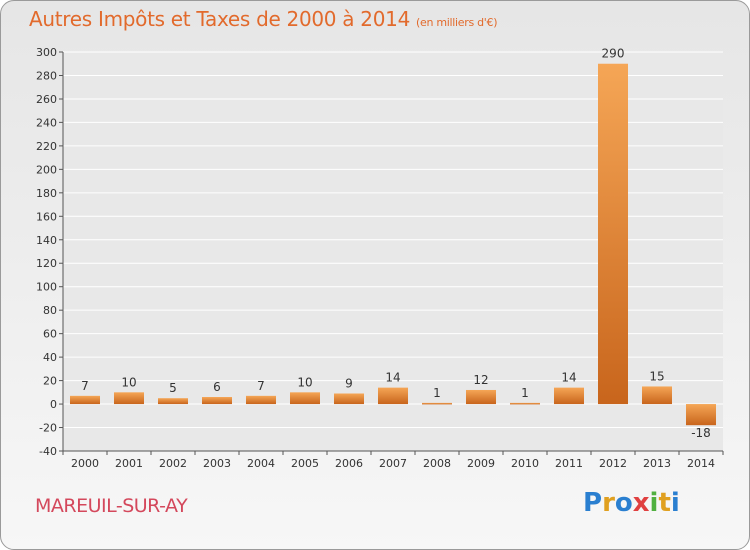 The image size is (750, 550). I want to click on x-tick-label: 2000, so click(85, 463).